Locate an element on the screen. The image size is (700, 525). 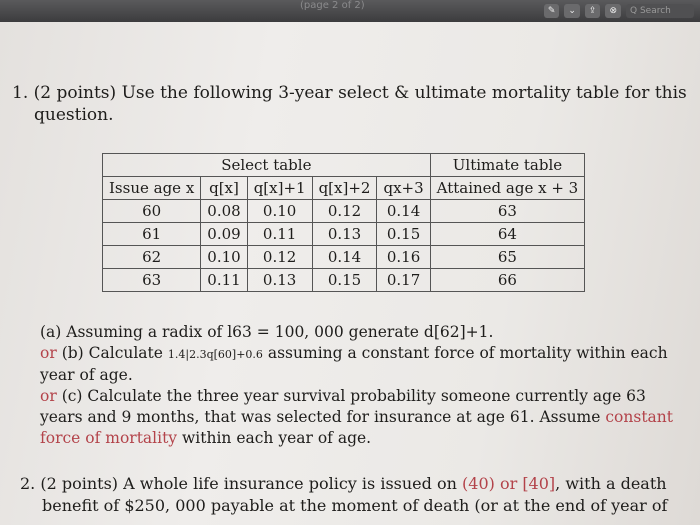
share-icon: ⇪ is located at coordinates (592, 11).